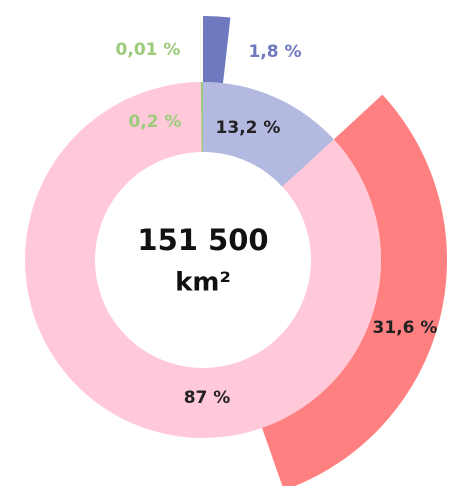 The image size is (462, 486). What do you see at coordinates (154, 122) in the screenshot?
I see `segment-label: 0,2 %` at bounding box center [154, 122].